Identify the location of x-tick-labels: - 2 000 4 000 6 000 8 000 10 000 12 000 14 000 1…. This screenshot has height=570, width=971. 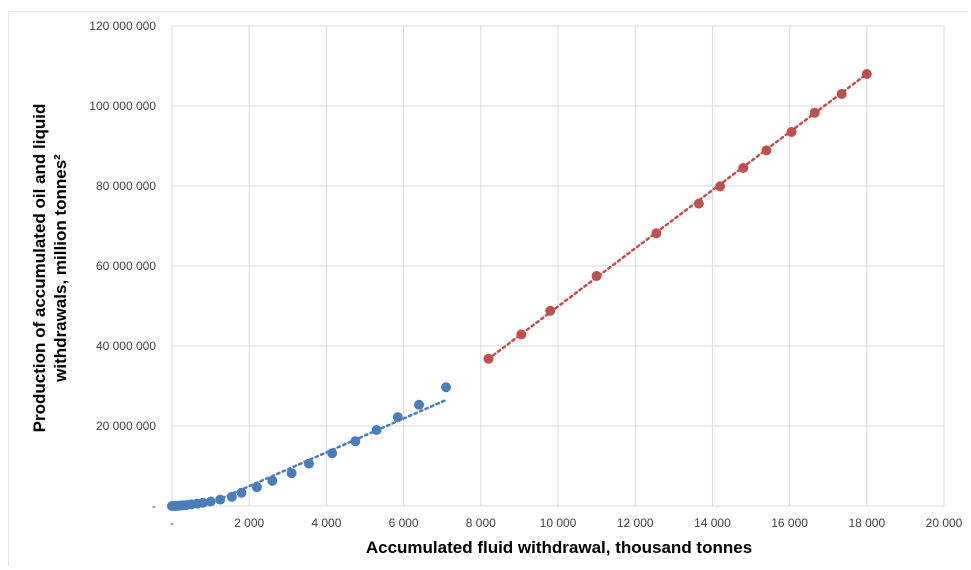
(566, 523).